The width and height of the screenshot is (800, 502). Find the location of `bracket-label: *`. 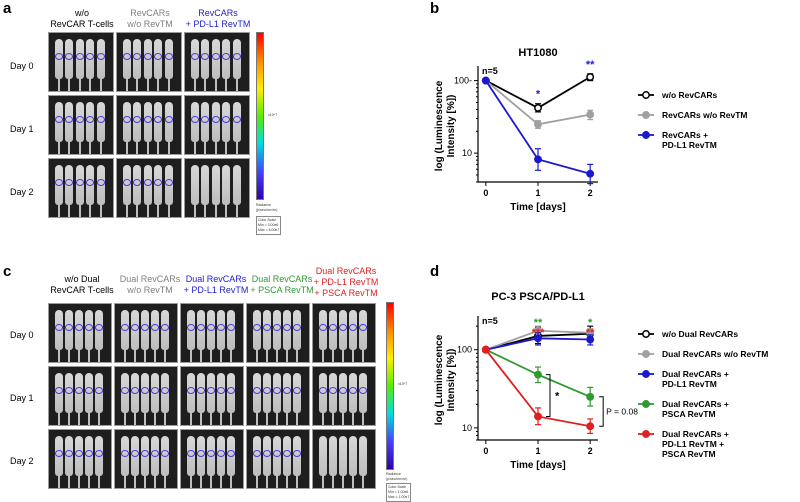

bracket-label: * is located at coordinates (557, 397).